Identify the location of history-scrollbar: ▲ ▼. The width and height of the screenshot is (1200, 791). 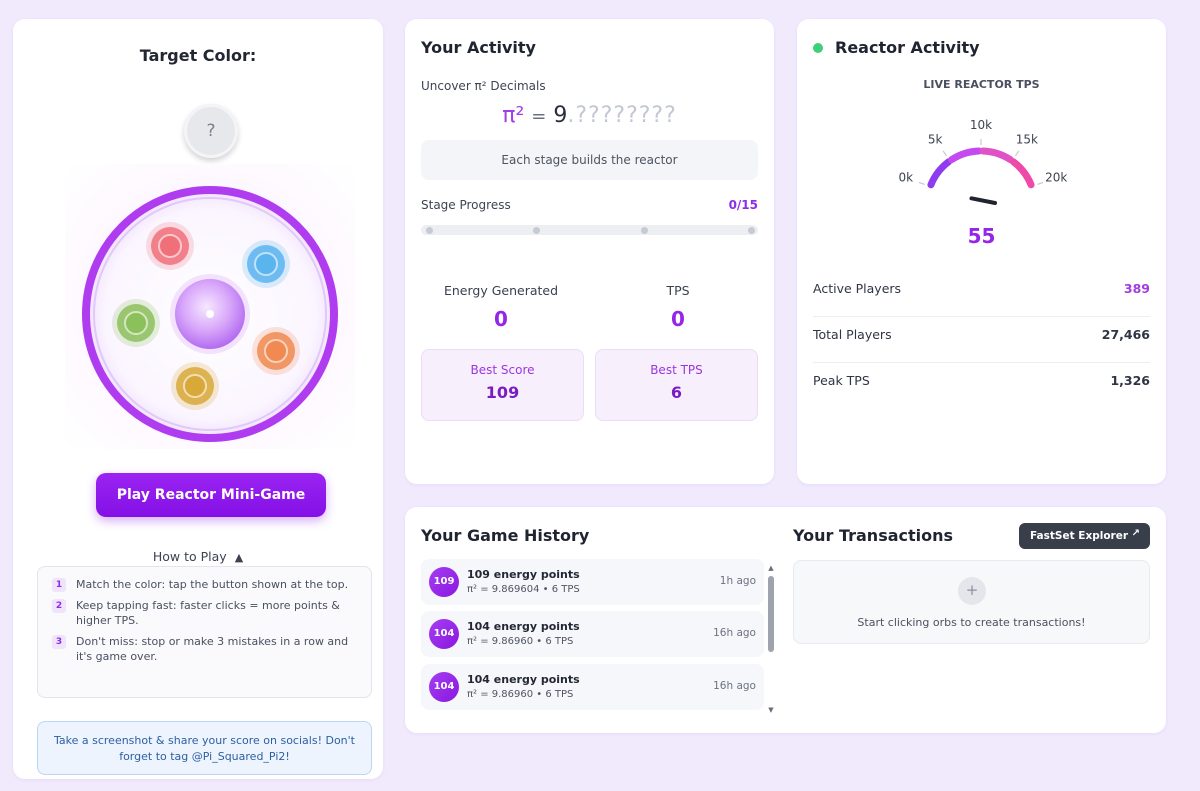
(771, 639).